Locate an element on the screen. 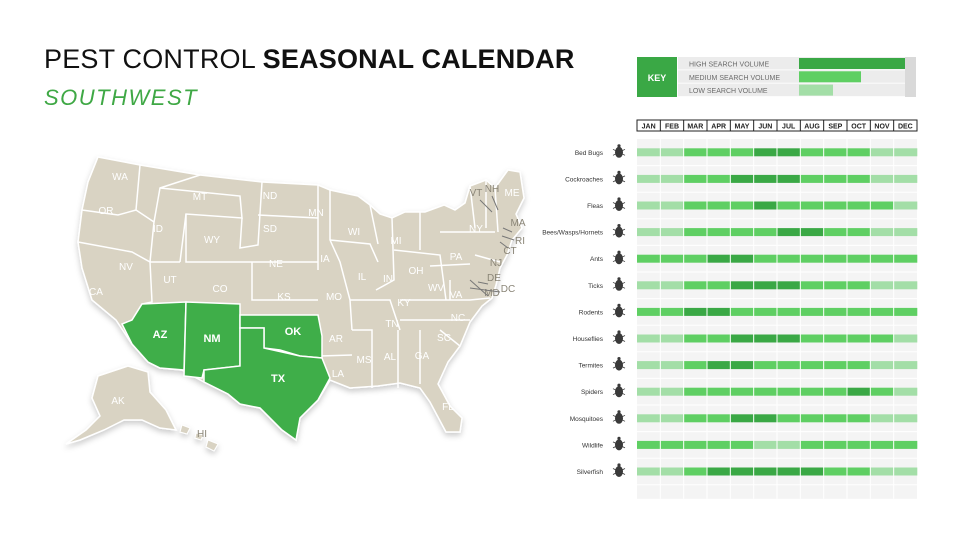  key-level-label: LOW SEARCH VOLUME is located at coordinates (728, 91).